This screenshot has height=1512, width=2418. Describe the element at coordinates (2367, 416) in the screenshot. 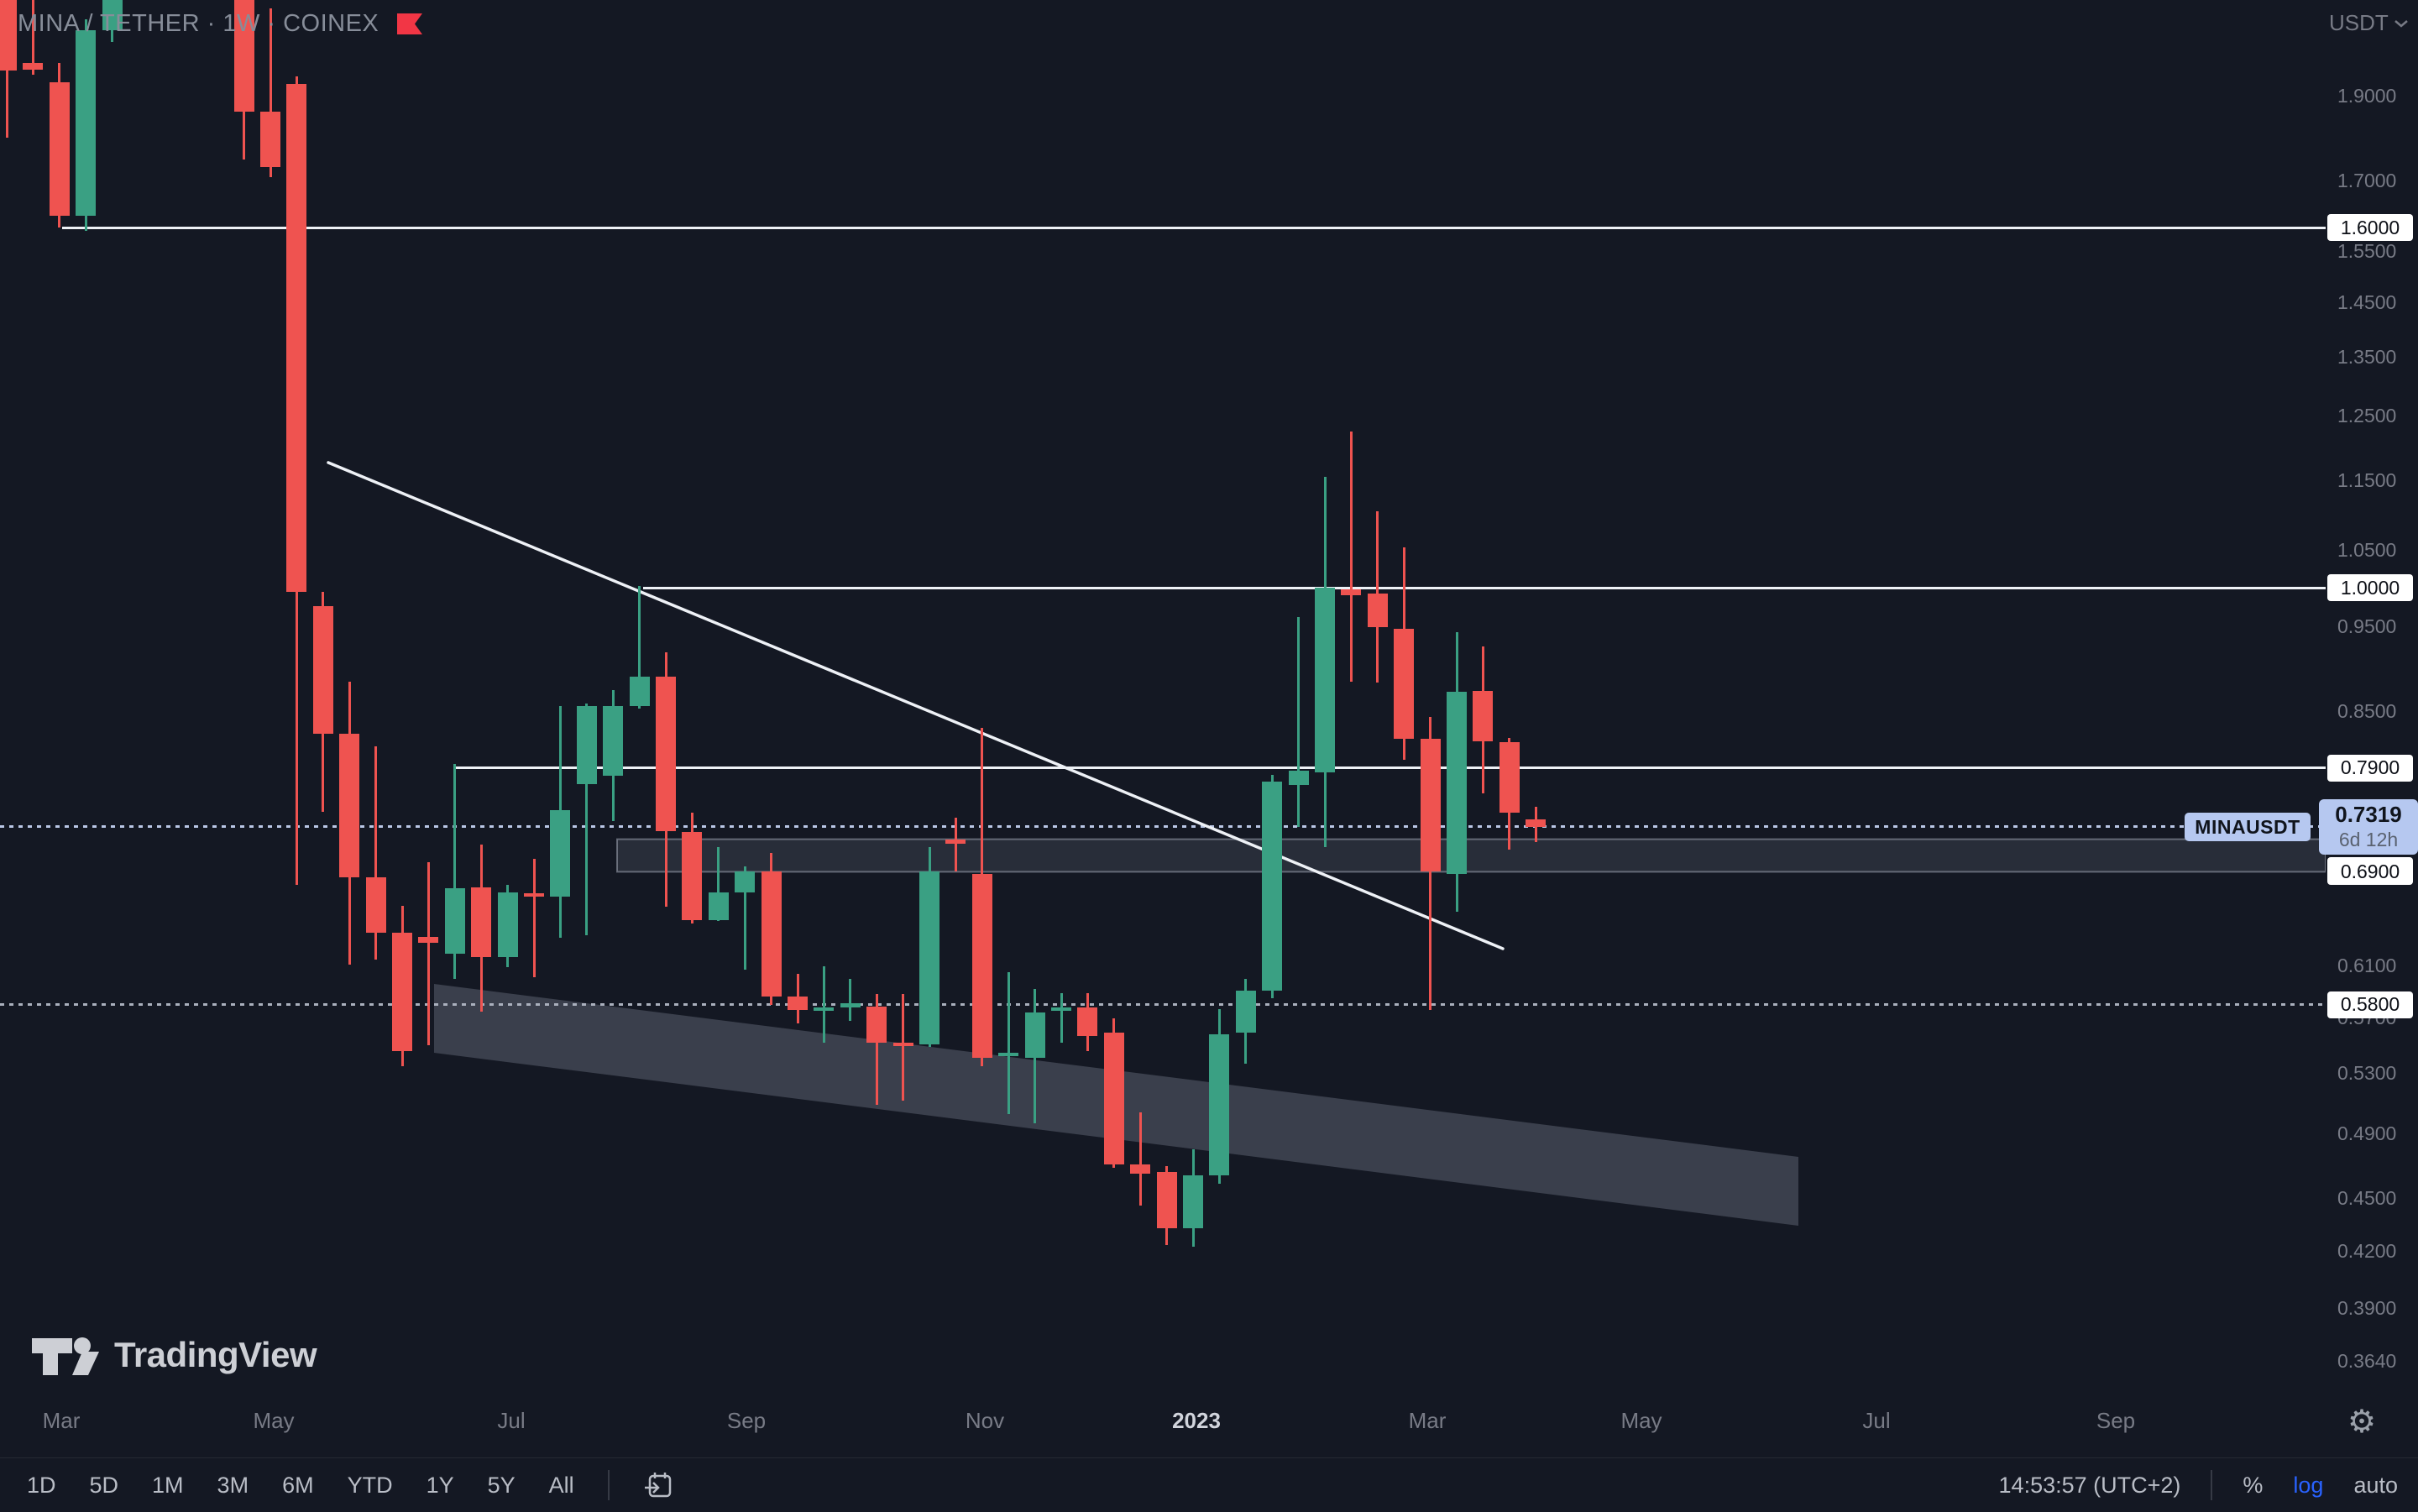

I see `price-tick: 1.2500` at that location.